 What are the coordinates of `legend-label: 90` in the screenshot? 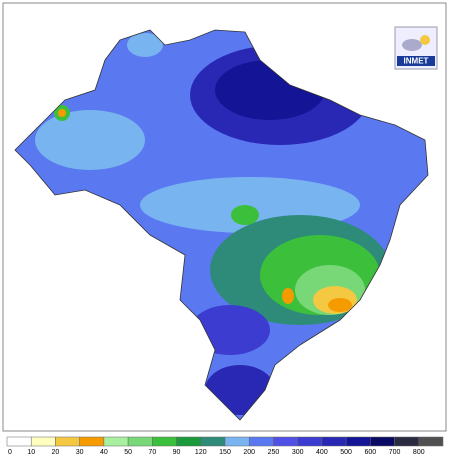 It's located at (177, 452).